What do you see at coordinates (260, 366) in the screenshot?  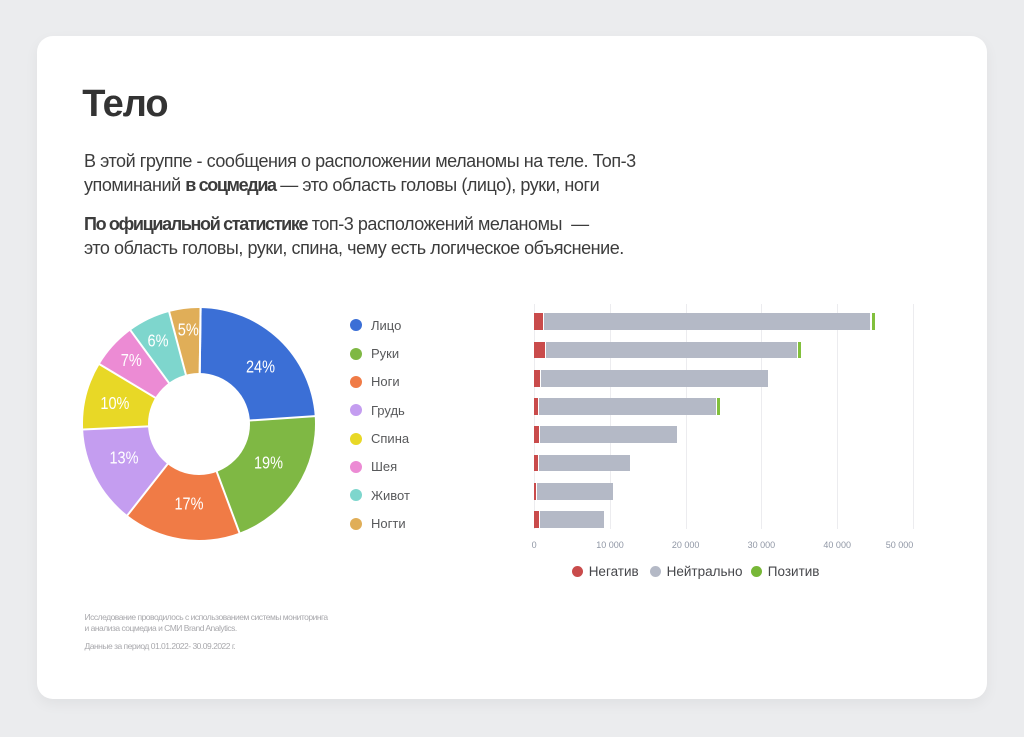 I see `svg-text: 24%` at bounding box center [260, 366].